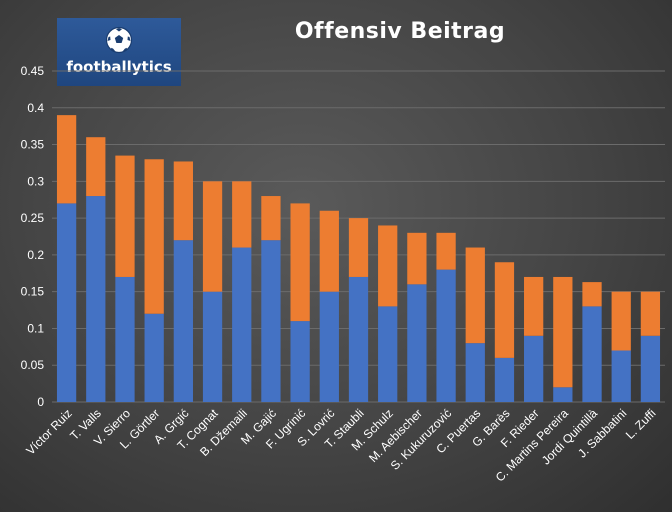 The image size is (672, 512). I want to click on y-tick-label: 0.45, so click(33, 71).